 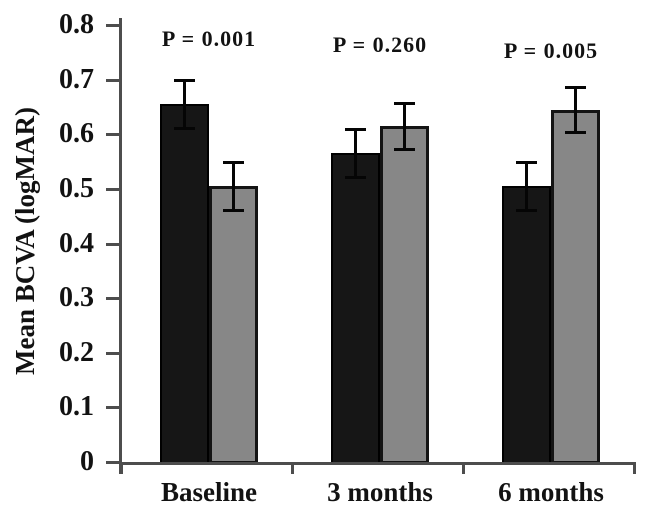 What do you see at coordinates (112, 80) in the screenshot?
I see `y-tick-0.7` at bounding box center [112, 80].